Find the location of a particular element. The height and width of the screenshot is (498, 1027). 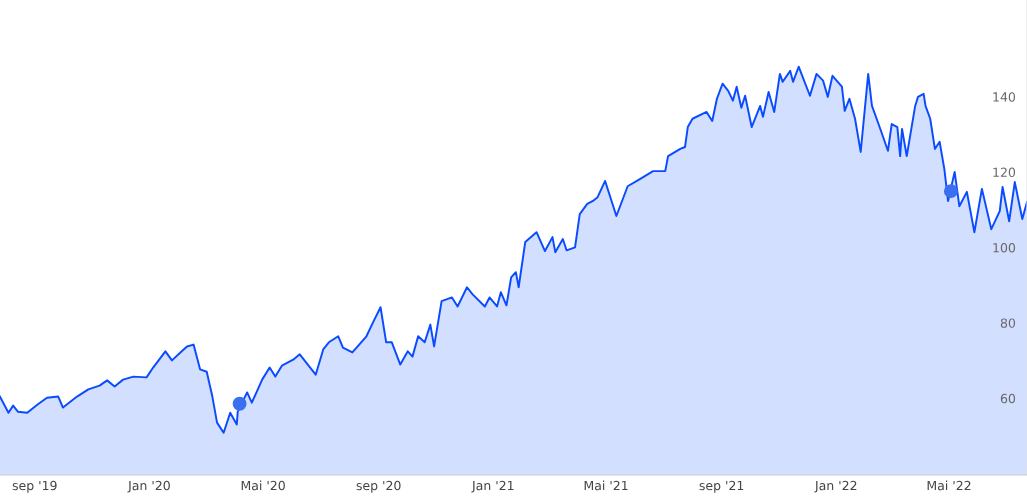

x-tick-label: Jan '20 is located at coordinates (148, 486).